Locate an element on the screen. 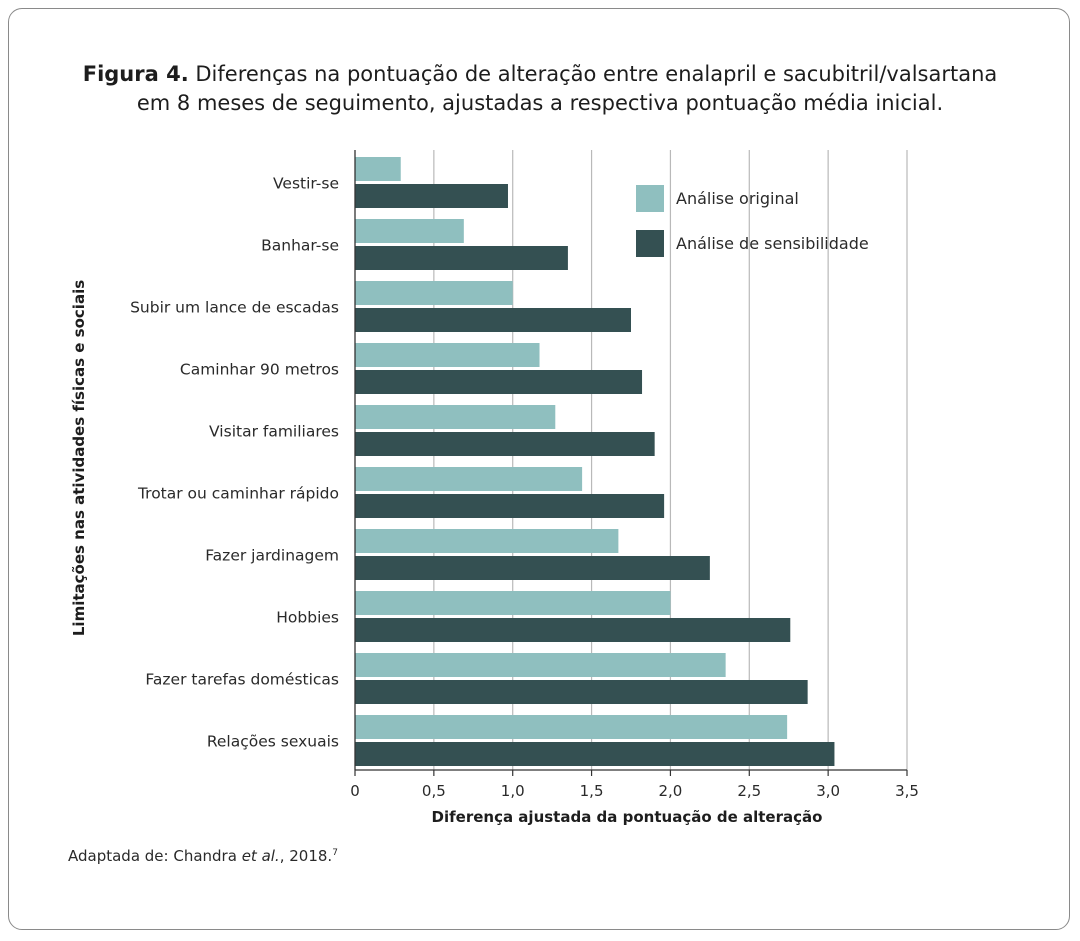 The height and width of the screenshot is (941, 1080). x-tick-label: 0 is located at coordinates (355, 791).